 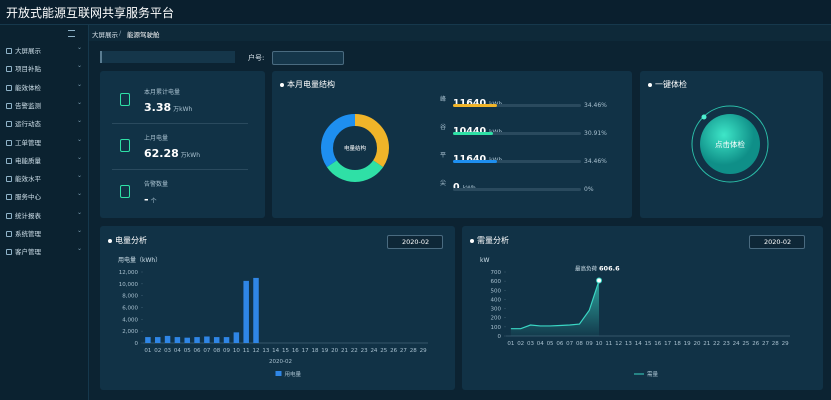 What do you see at coordinates (28, 105) in the screenshot?
I see `menu-label: 告警监测` at bounding box center [28, 105].